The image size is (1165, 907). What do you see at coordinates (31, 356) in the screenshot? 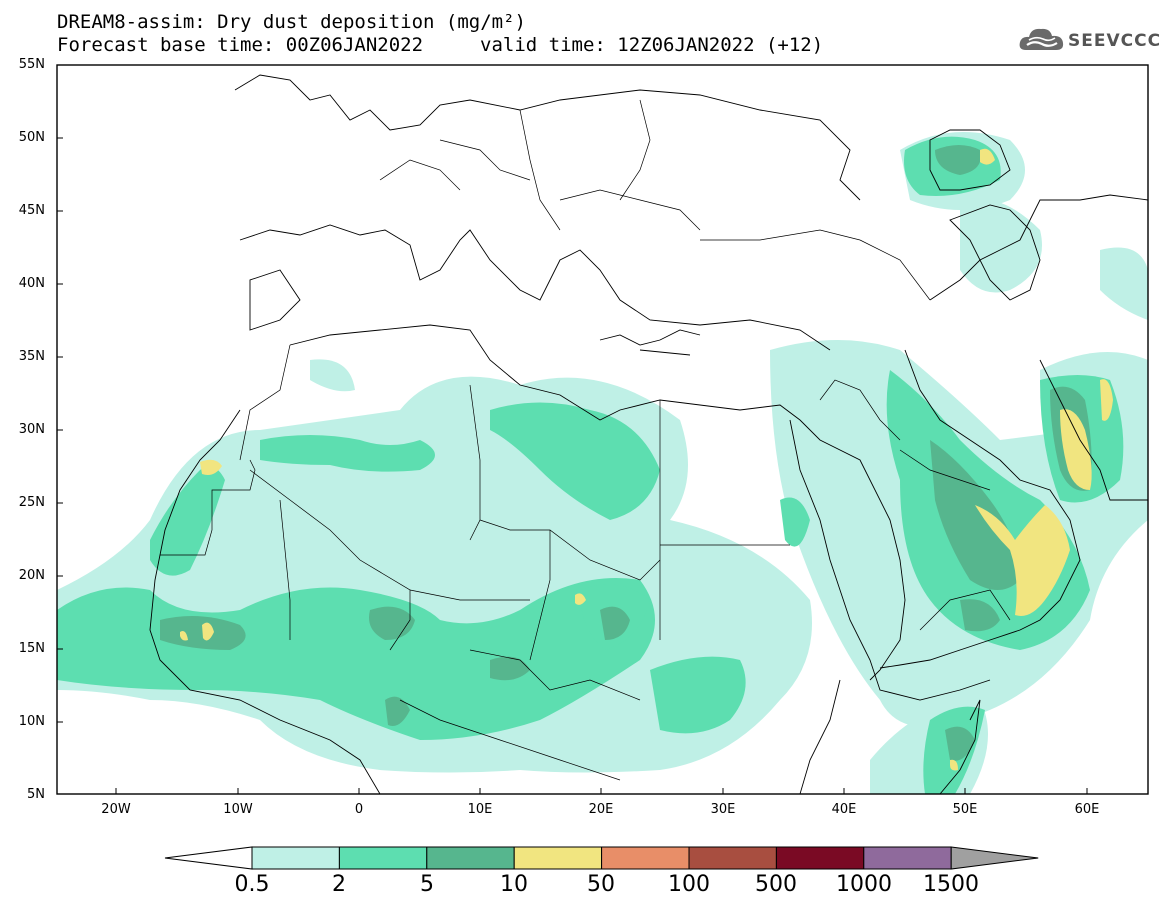
I see `lat-label: 35N` at bounding box center [31, 356].